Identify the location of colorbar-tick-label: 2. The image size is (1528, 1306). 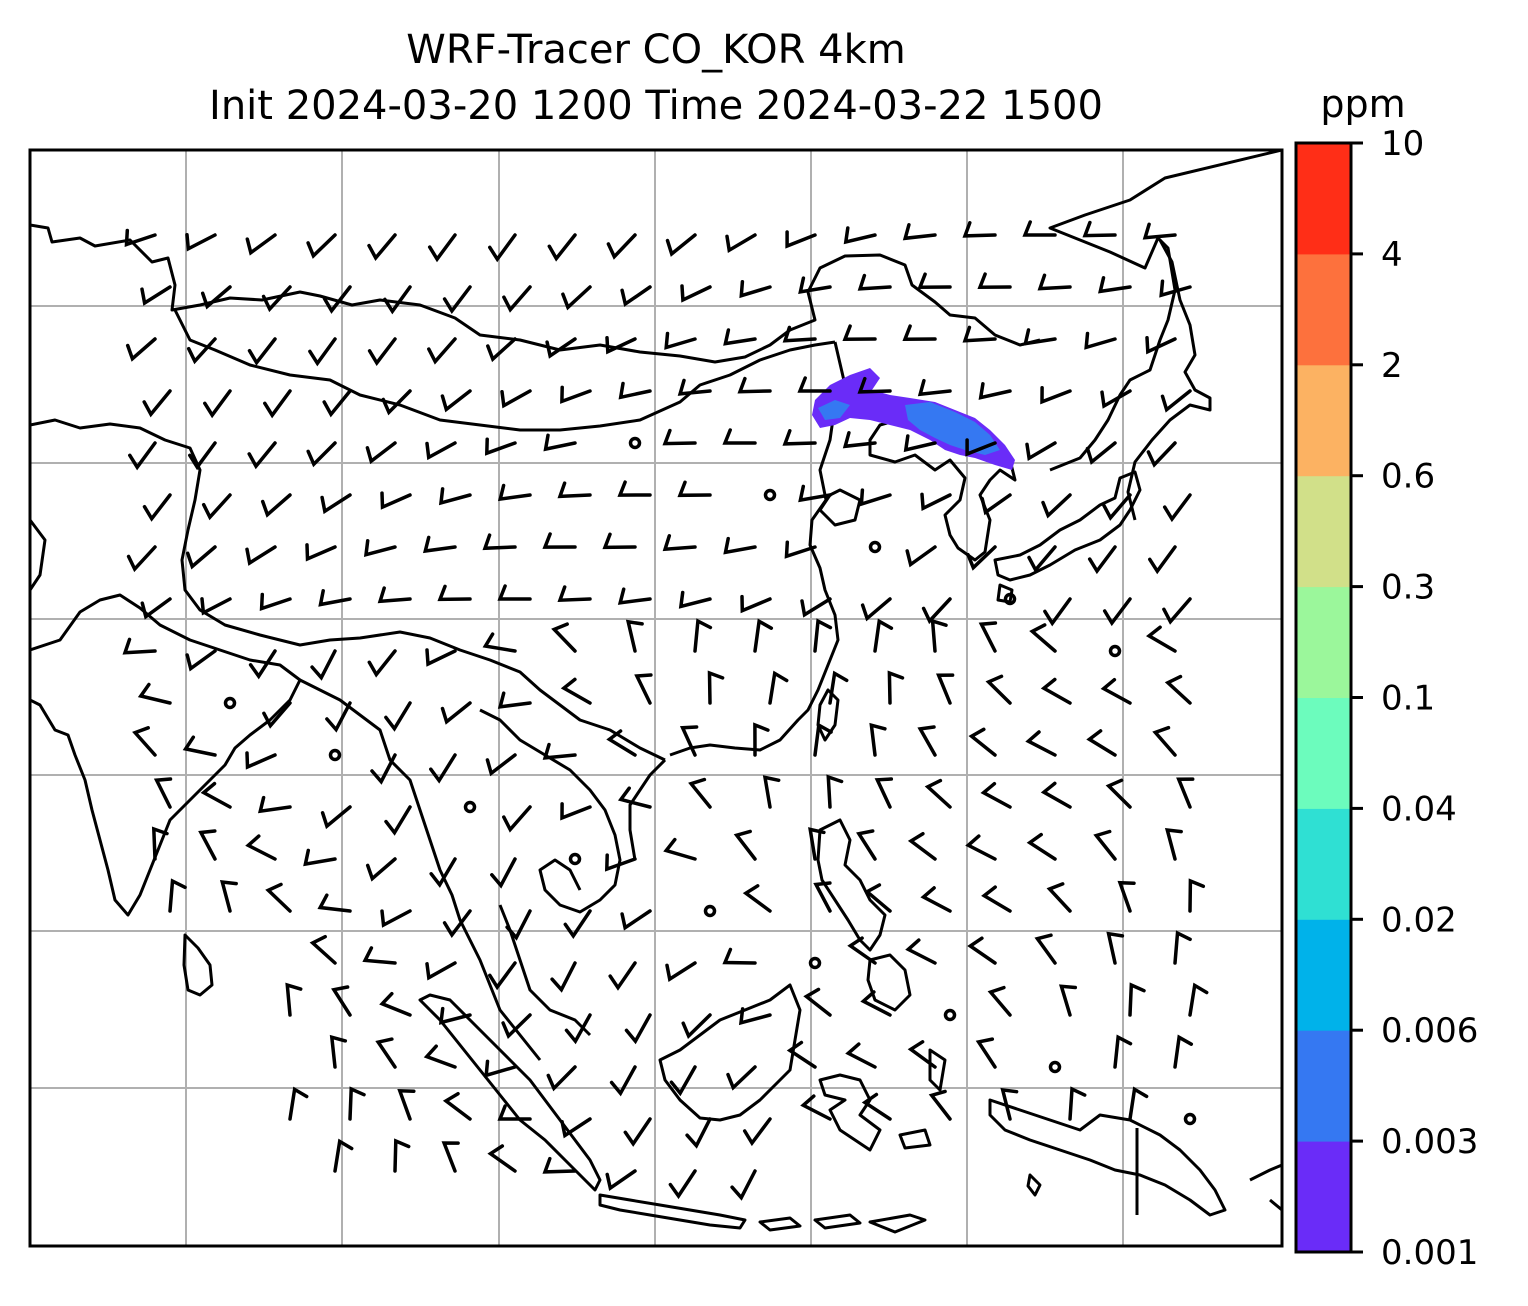
(1392, 366).